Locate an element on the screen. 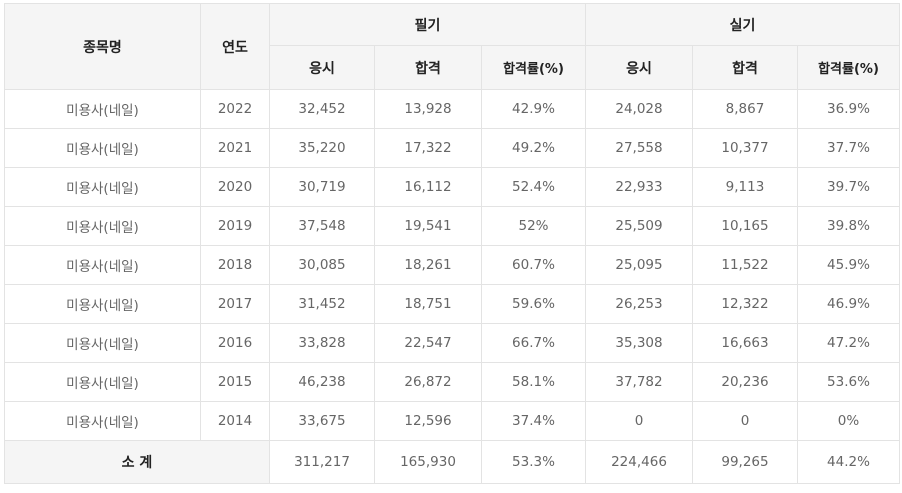 The height and width of the screenshot is (493, 902). cell-practical-rate: 47.2% is located at coordinates (848, 343).